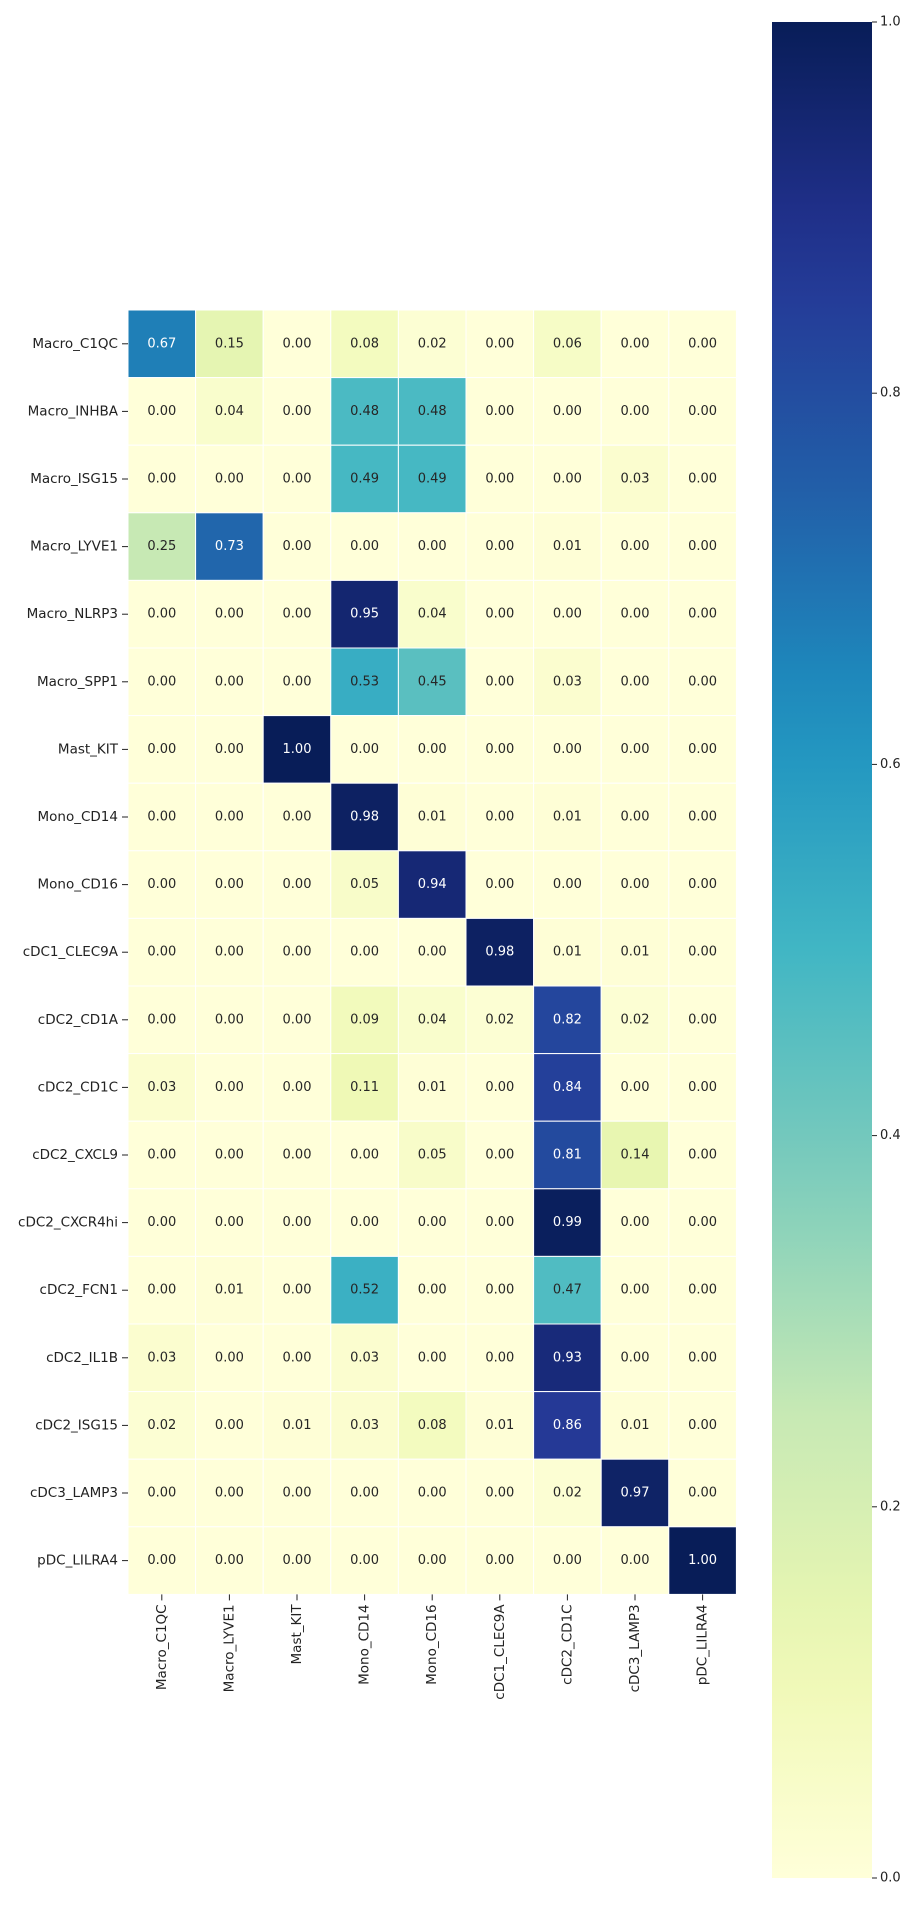  I want to click on cell-value-label: 0.84, so click(567, 1087).